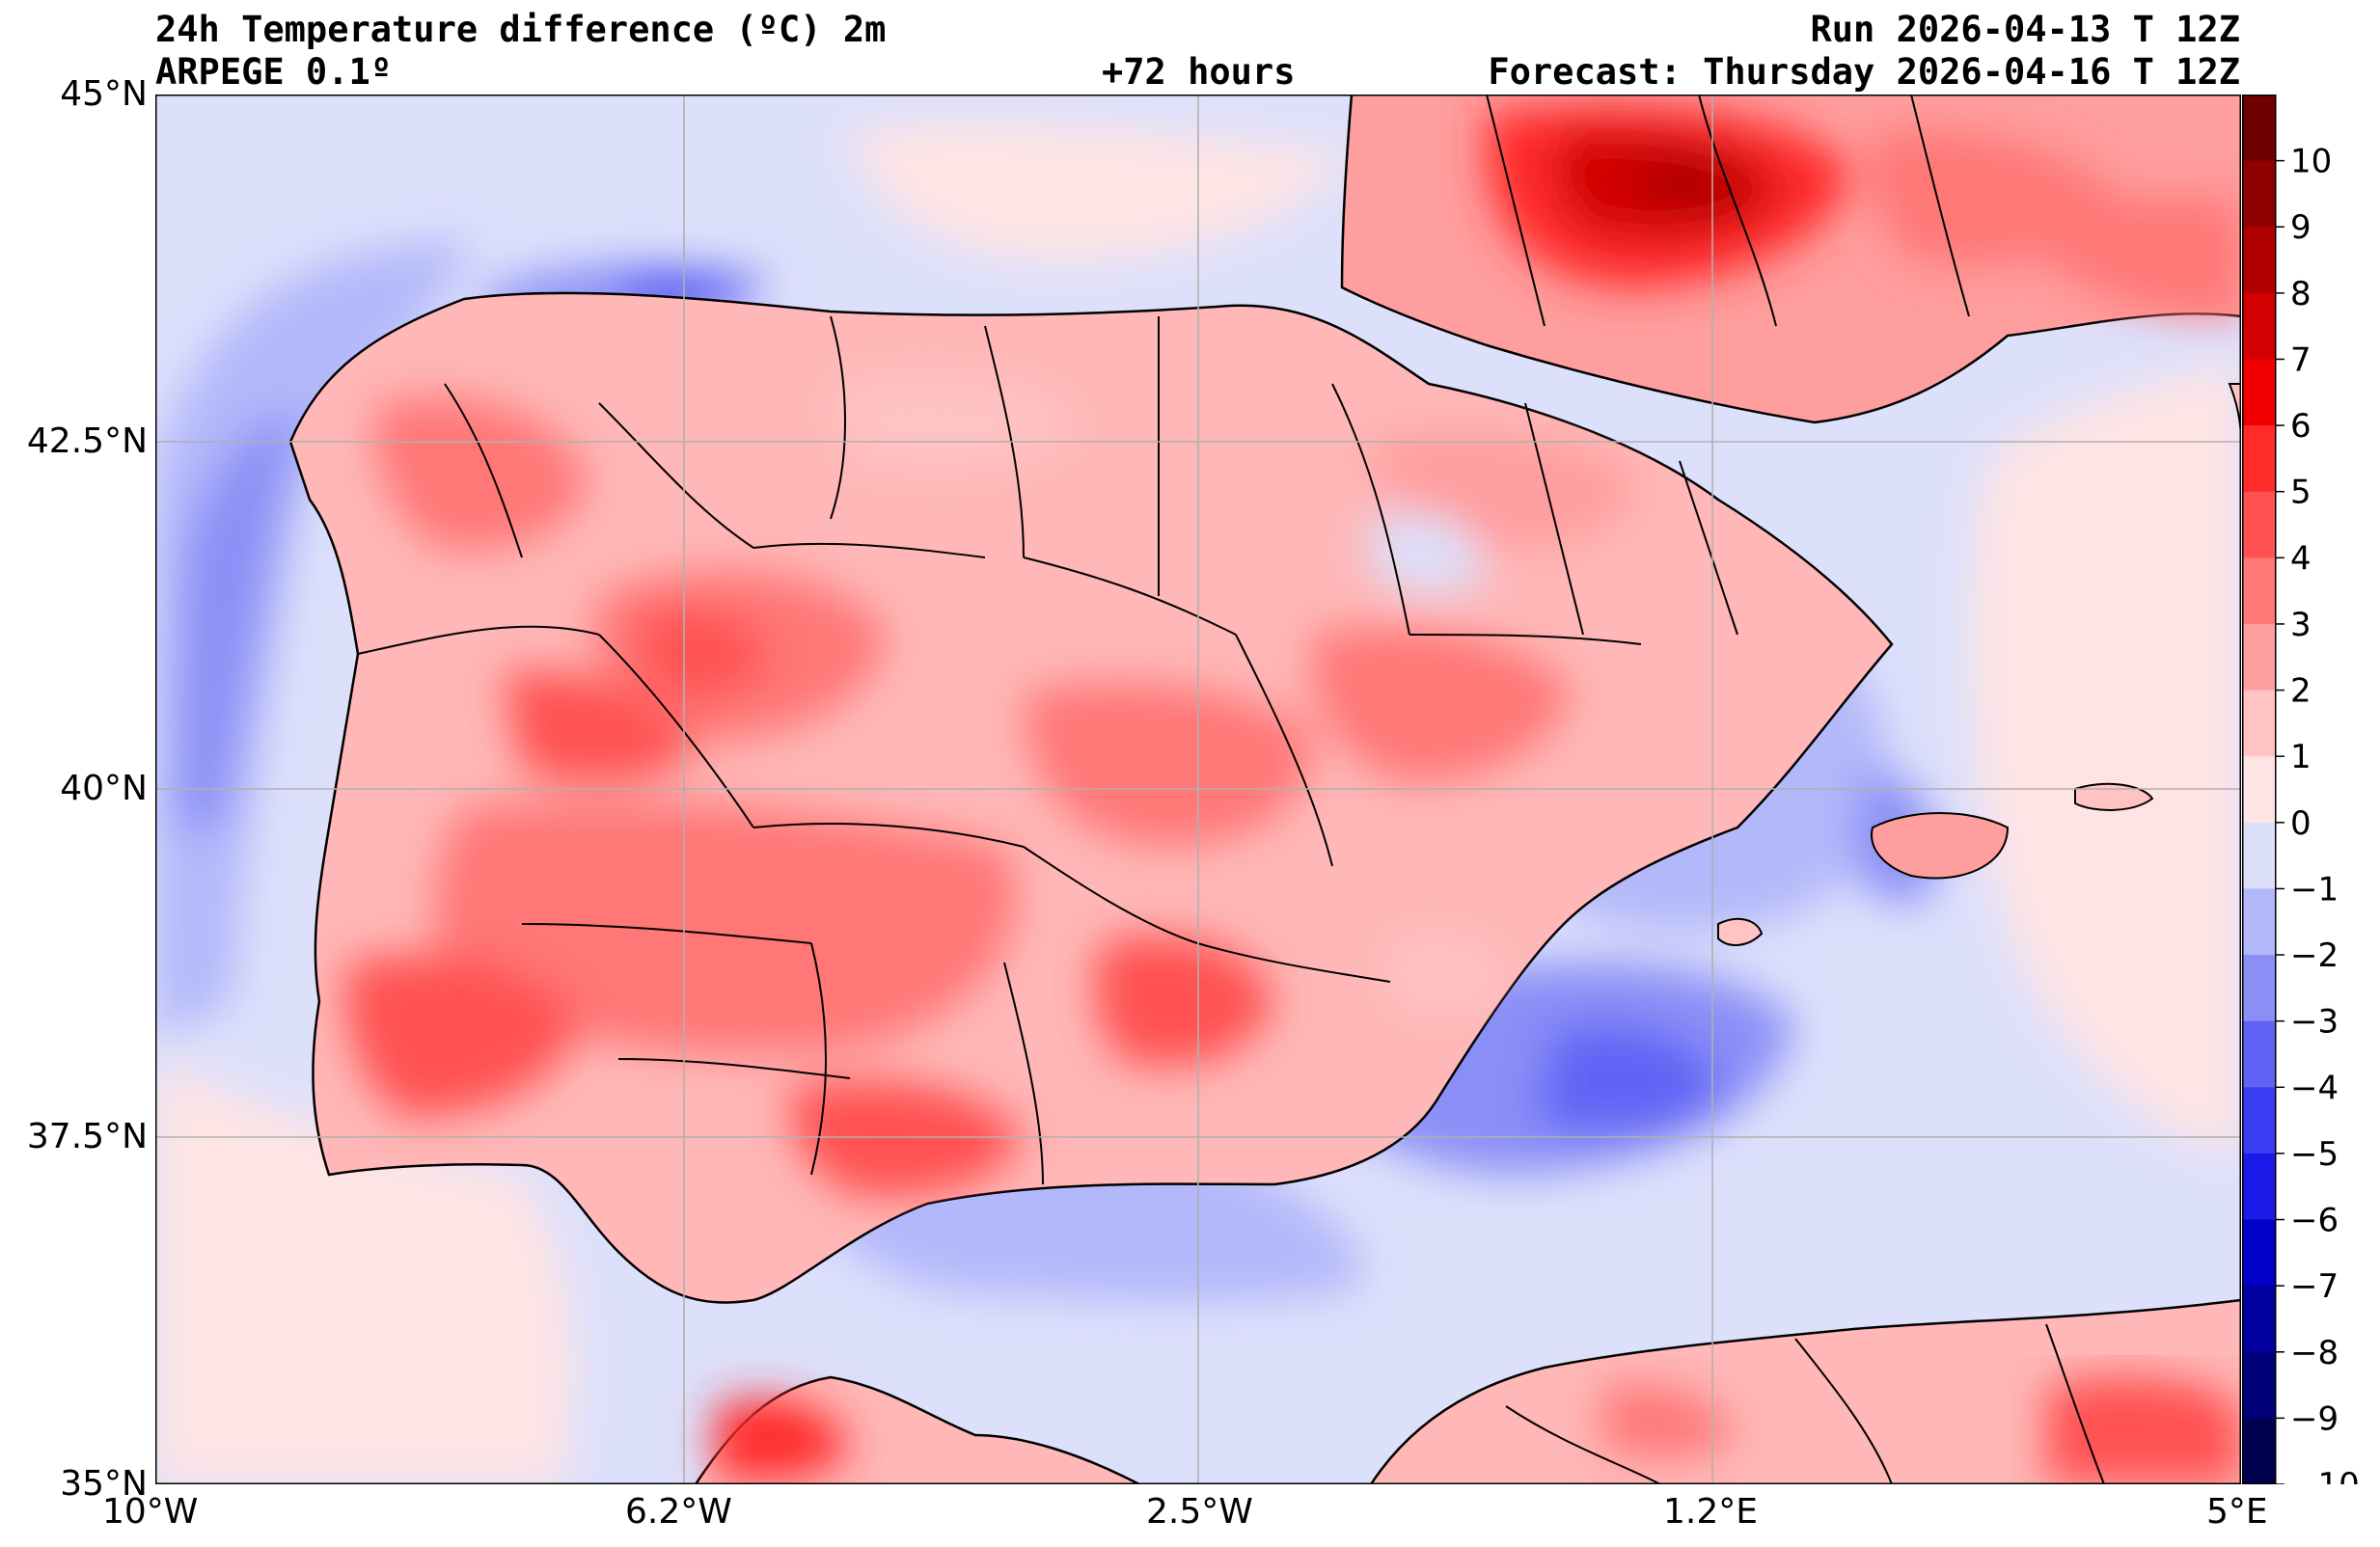 The height and width of the screenshot is (1547, 2380). I want to click on colorbar-label: −3, so click(2314, 1023).